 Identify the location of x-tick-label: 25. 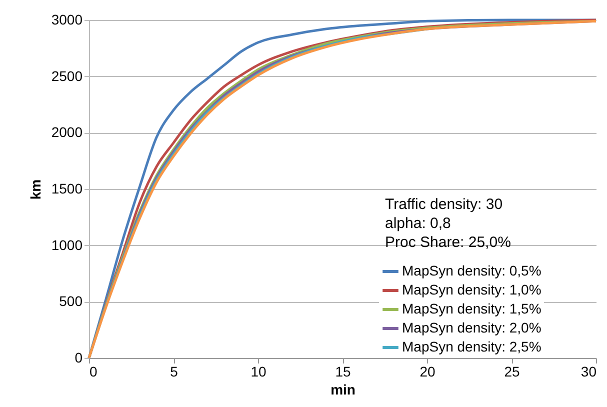
(512, 372).